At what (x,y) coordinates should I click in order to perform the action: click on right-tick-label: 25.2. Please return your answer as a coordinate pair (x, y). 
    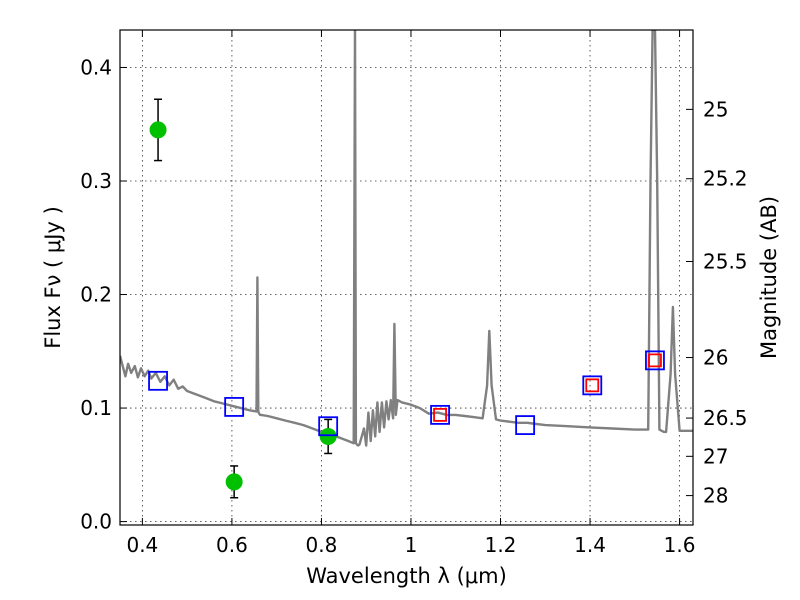
    Looking at the image, I should click on (725, 179).